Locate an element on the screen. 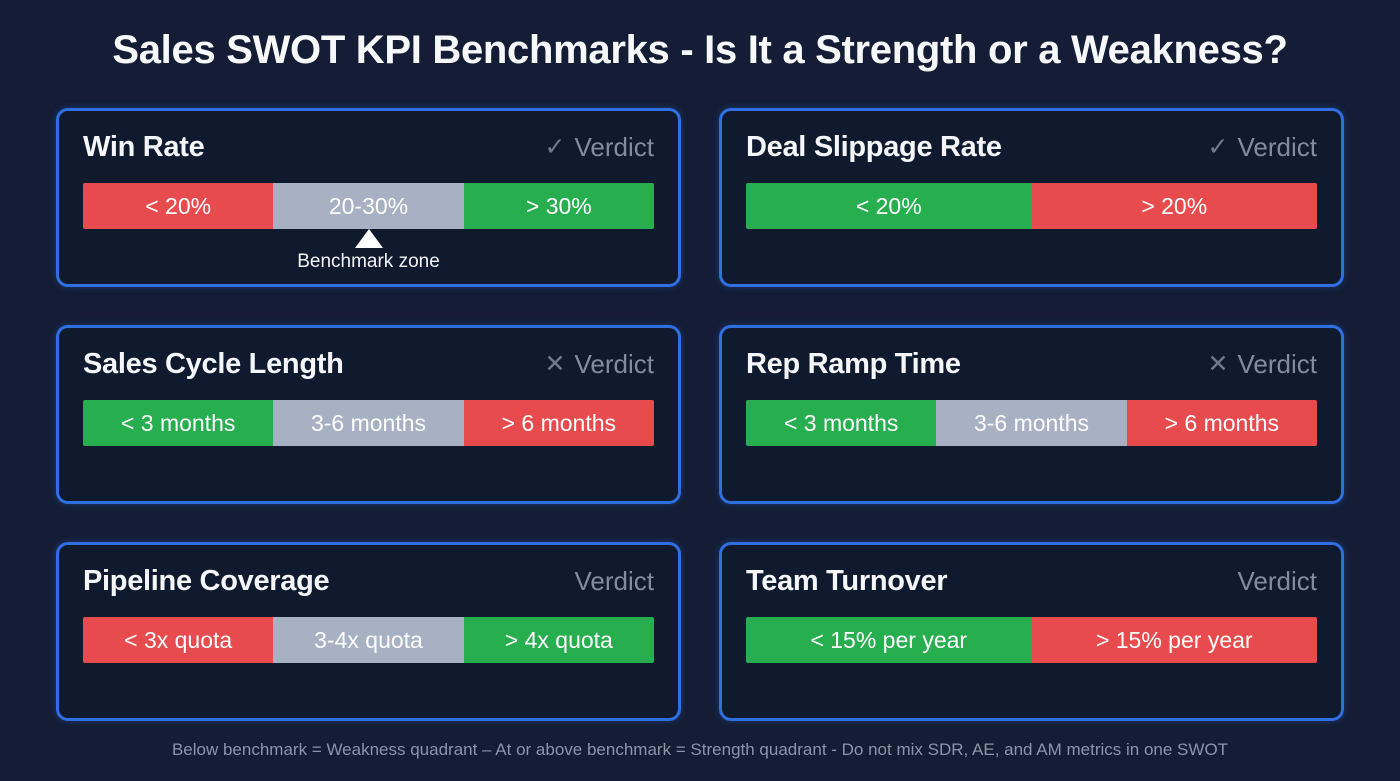 The width and height of the screenshot is (1400, 781). card-title: Deal Slippage Rate is located at coordinates (874, 146).